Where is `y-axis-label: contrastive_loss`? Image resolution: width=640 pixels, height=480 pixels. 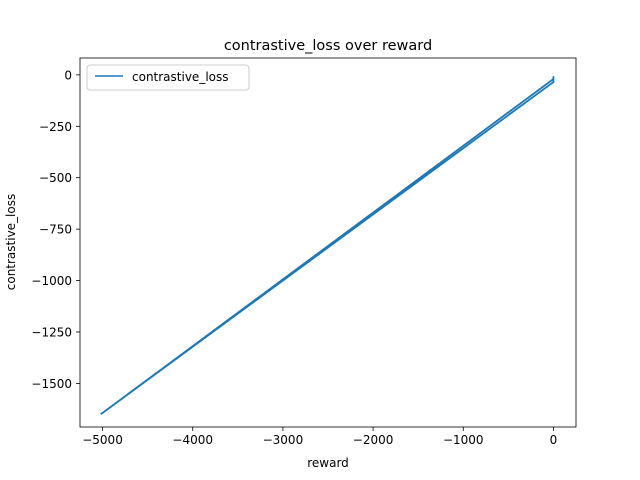
y-axis-label: contrastive_loss is located at coordinates (11, 242).